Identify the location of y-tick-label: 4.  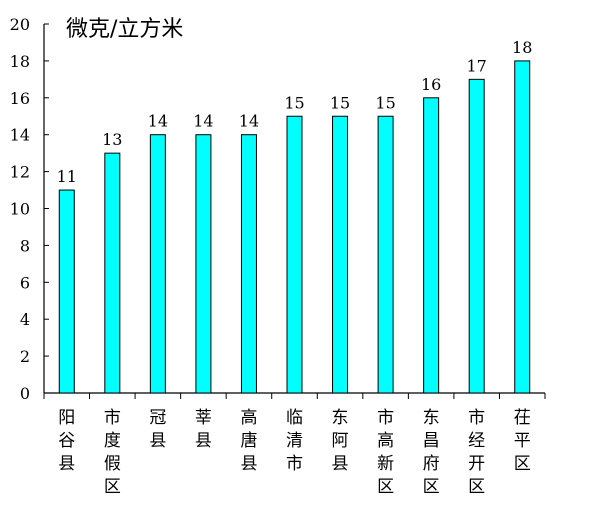
(25, 319).